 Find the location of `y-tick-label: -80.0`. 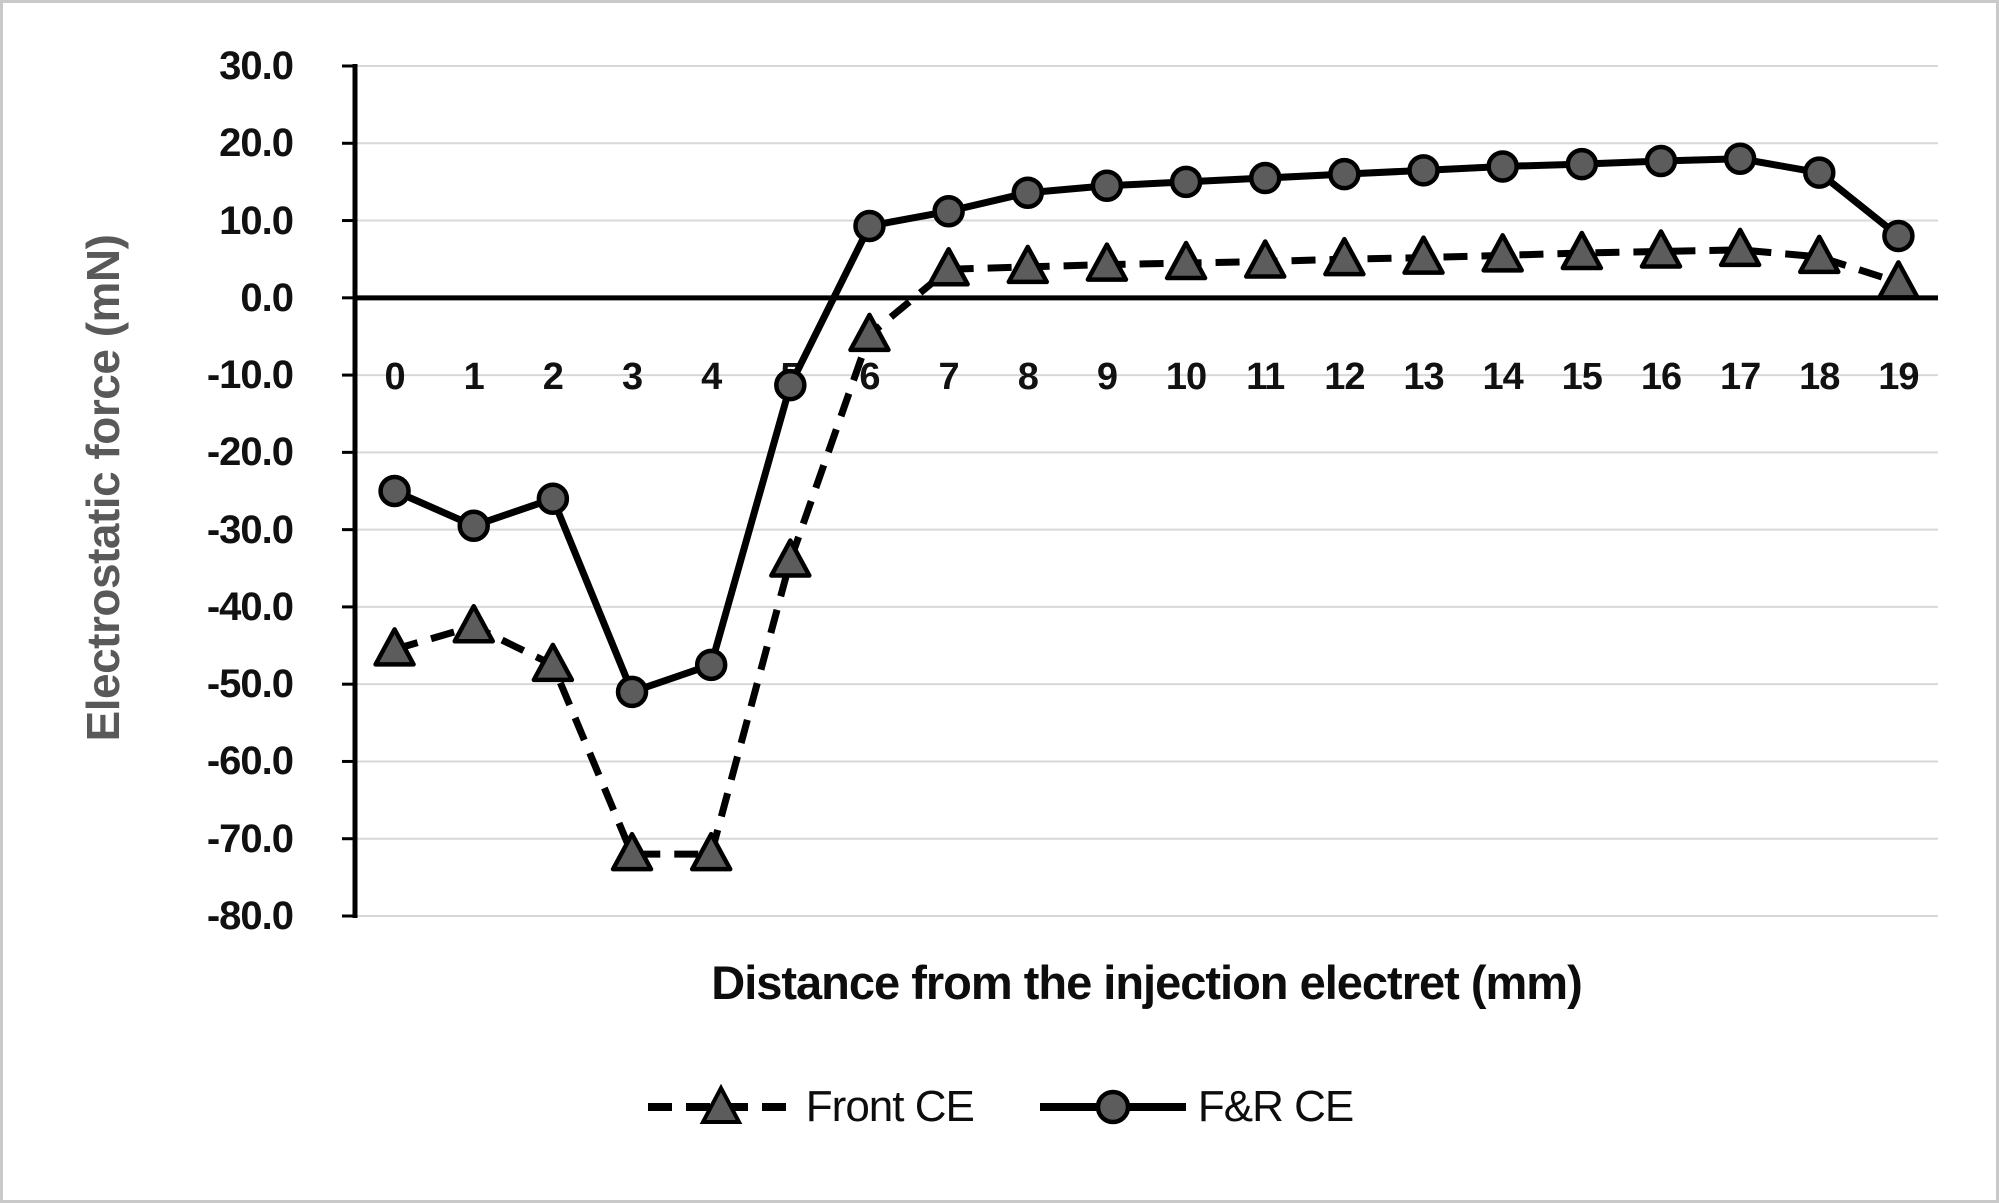

y-tick-label: -80.0 is located at coordinates (250, 916).